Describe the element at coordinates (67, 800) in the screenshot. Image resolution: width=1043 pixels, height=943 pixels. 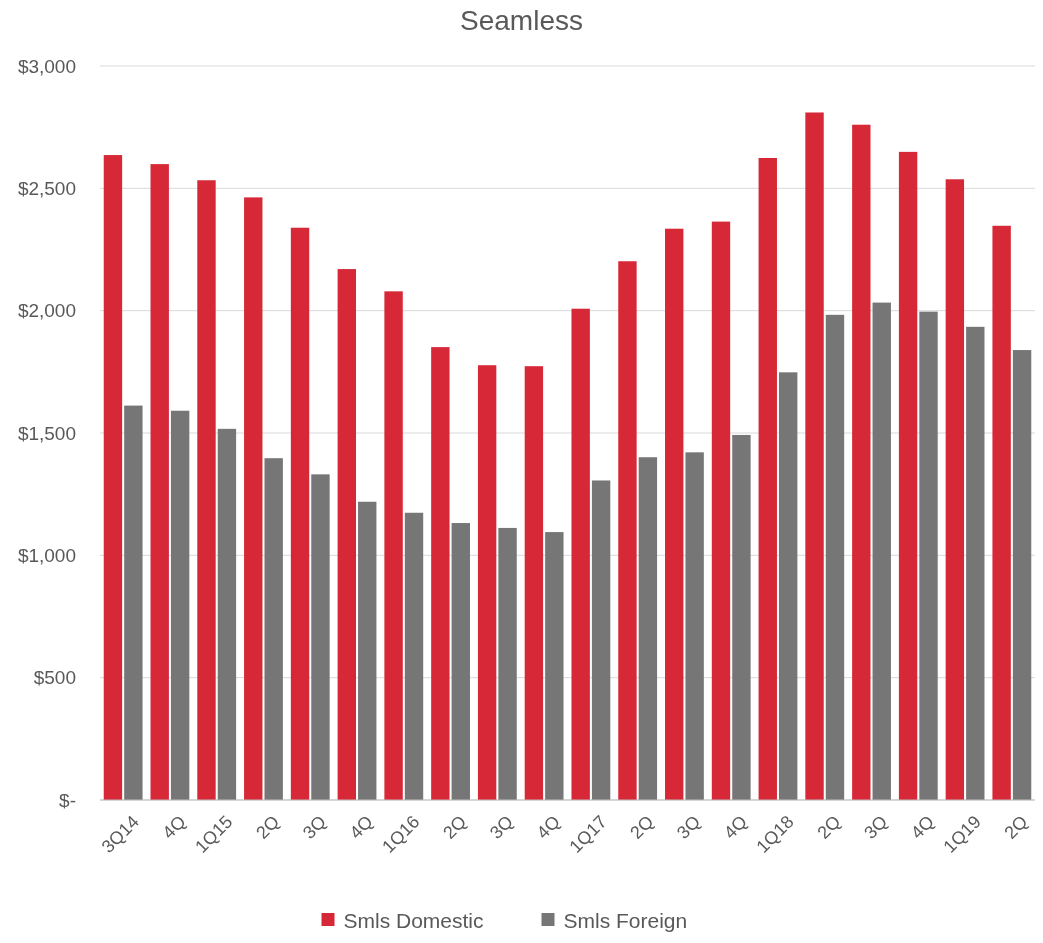
I see `y-tick-label: $-` at that location.